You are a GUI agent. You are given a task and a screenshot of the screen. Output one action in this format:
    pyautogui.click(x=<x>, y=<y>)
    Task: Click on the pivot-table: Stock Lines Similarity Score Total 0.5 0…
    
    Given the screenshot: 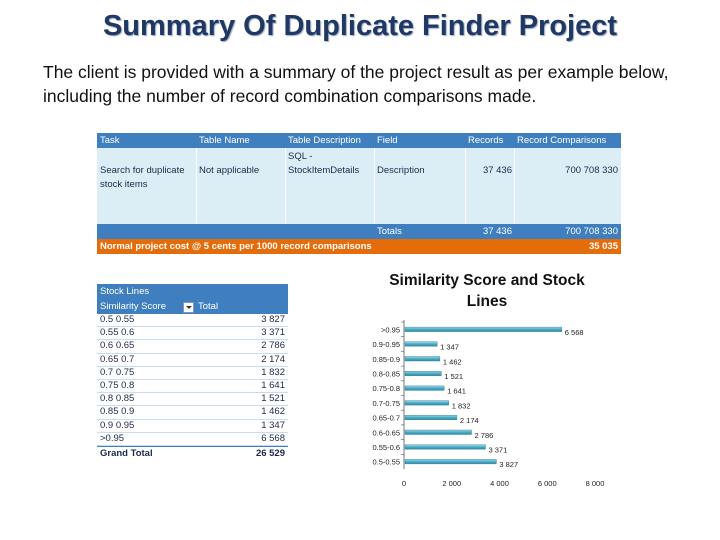 What is the action you would take?
    pyautogui.click(x=192, y=372)
    